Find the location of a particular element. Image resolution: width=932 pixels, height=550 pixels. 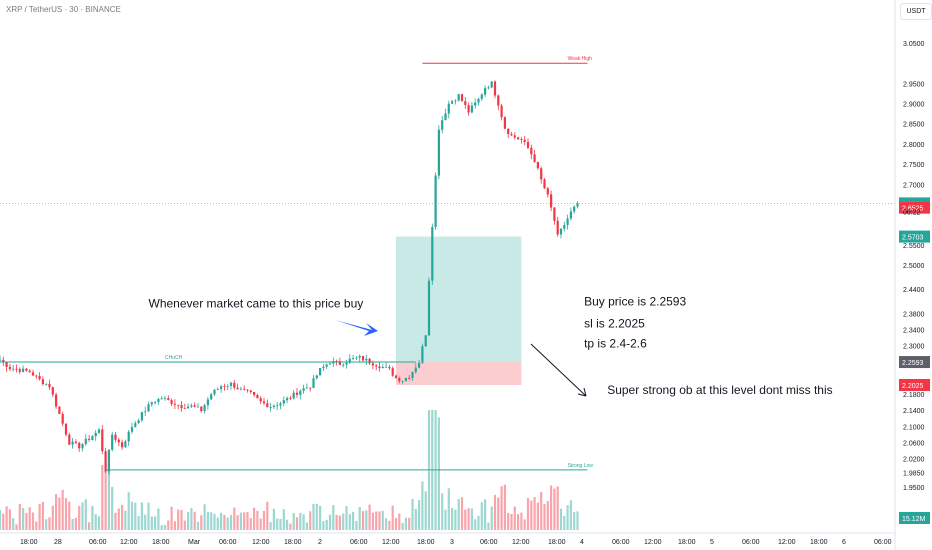

y-tick-label: 2.7000 is located at coordinates (914, 185).